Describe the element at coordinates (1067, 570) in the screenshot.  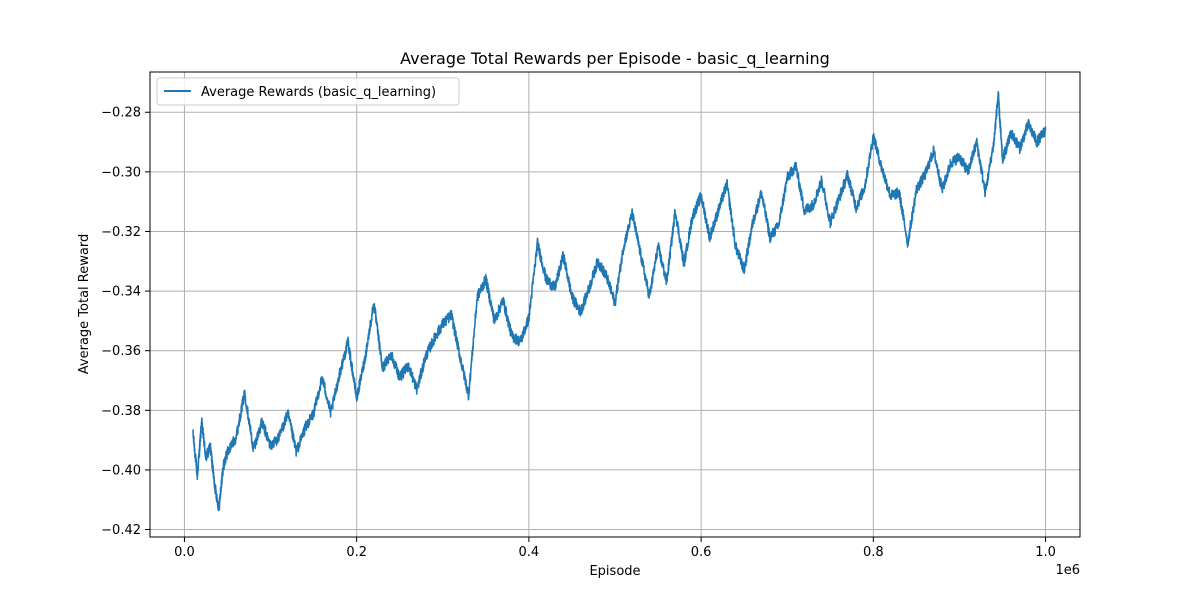
I see `x-axis-offset-label: 1e6` at that location.